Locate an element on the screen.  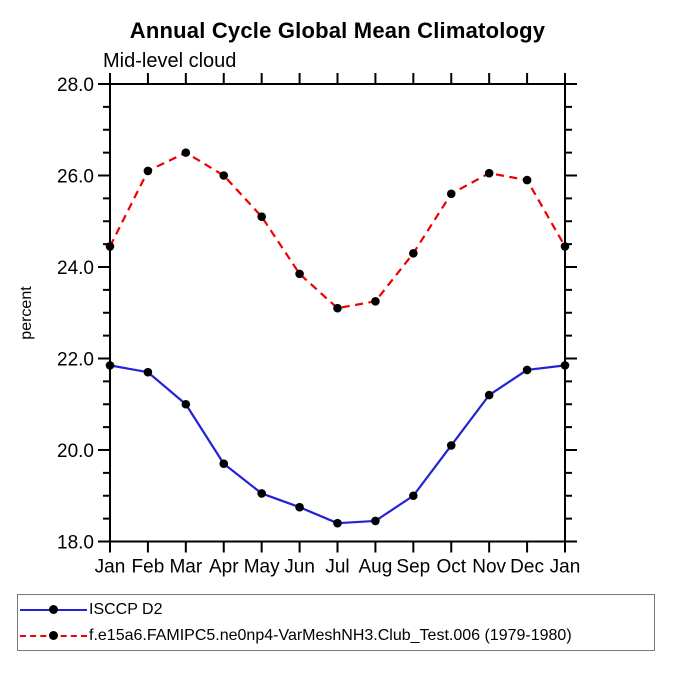
x-tick-label: Feb is located at coordinates (148, 567).